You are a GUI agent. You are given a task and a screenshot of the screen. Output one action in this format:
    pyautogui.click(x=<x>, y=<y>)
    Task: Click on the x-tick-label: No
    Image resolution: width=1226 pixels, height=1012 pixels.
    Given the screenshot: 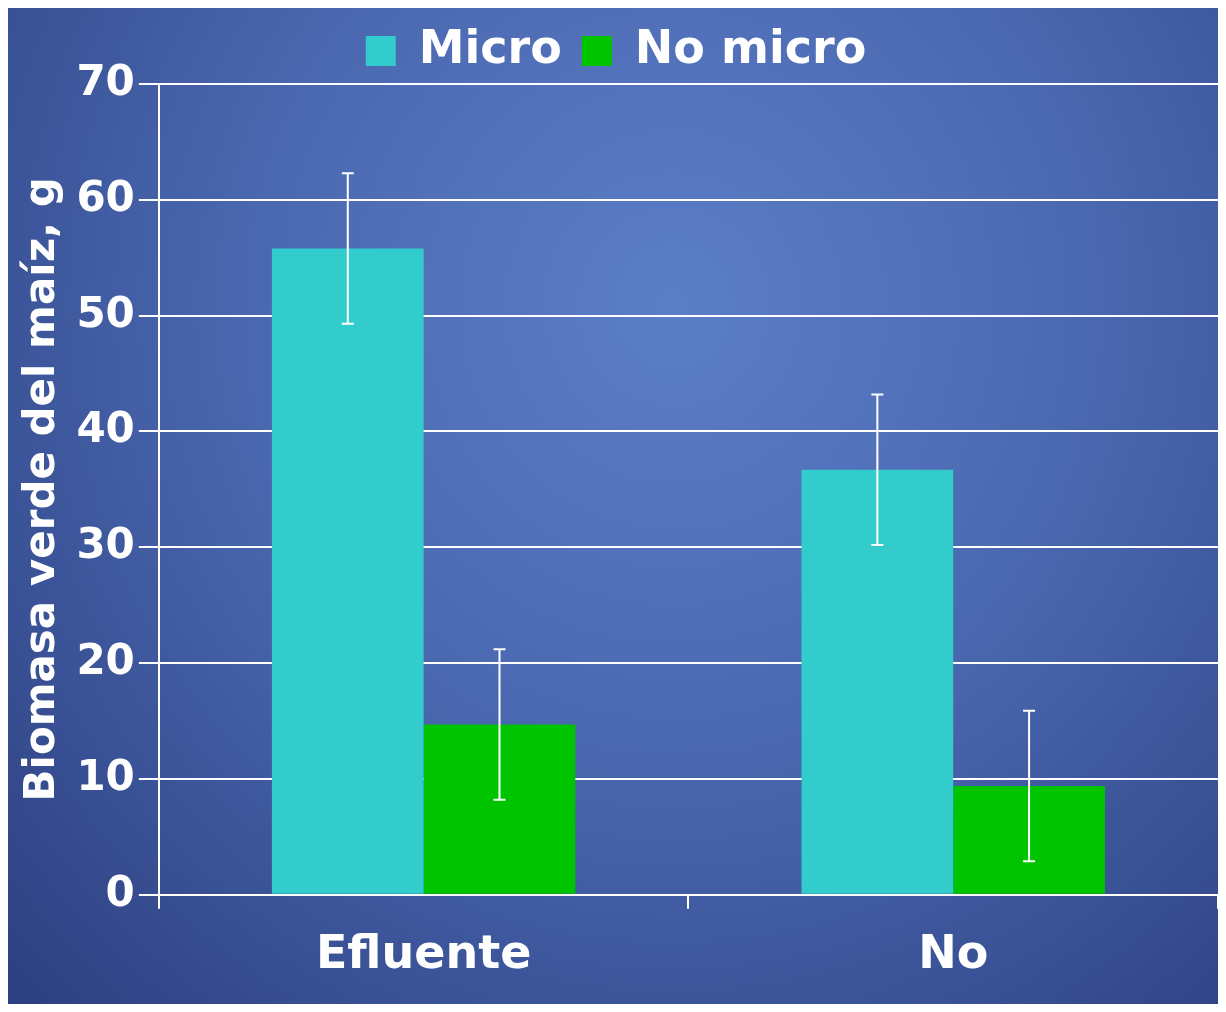 What is the action you would take?
    pyautogui.click(x=953, y=952)
    